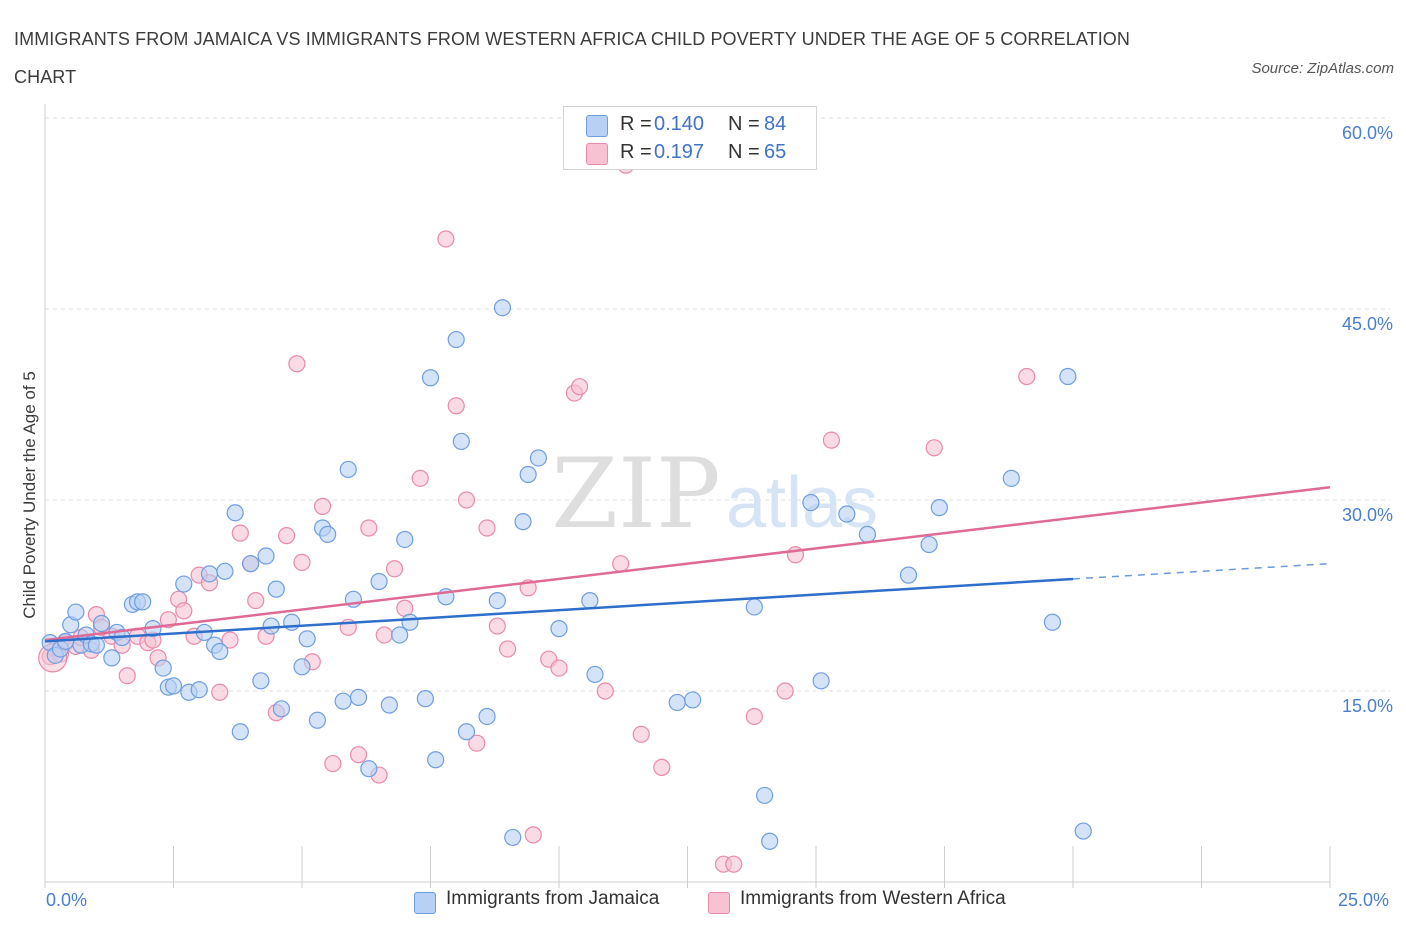 This screenshot has width=1406, height=930. What do you see at coordinates (559, 610) in the screenshot?
I see `trend-line-jamaica` at bounding box center [559, 610].